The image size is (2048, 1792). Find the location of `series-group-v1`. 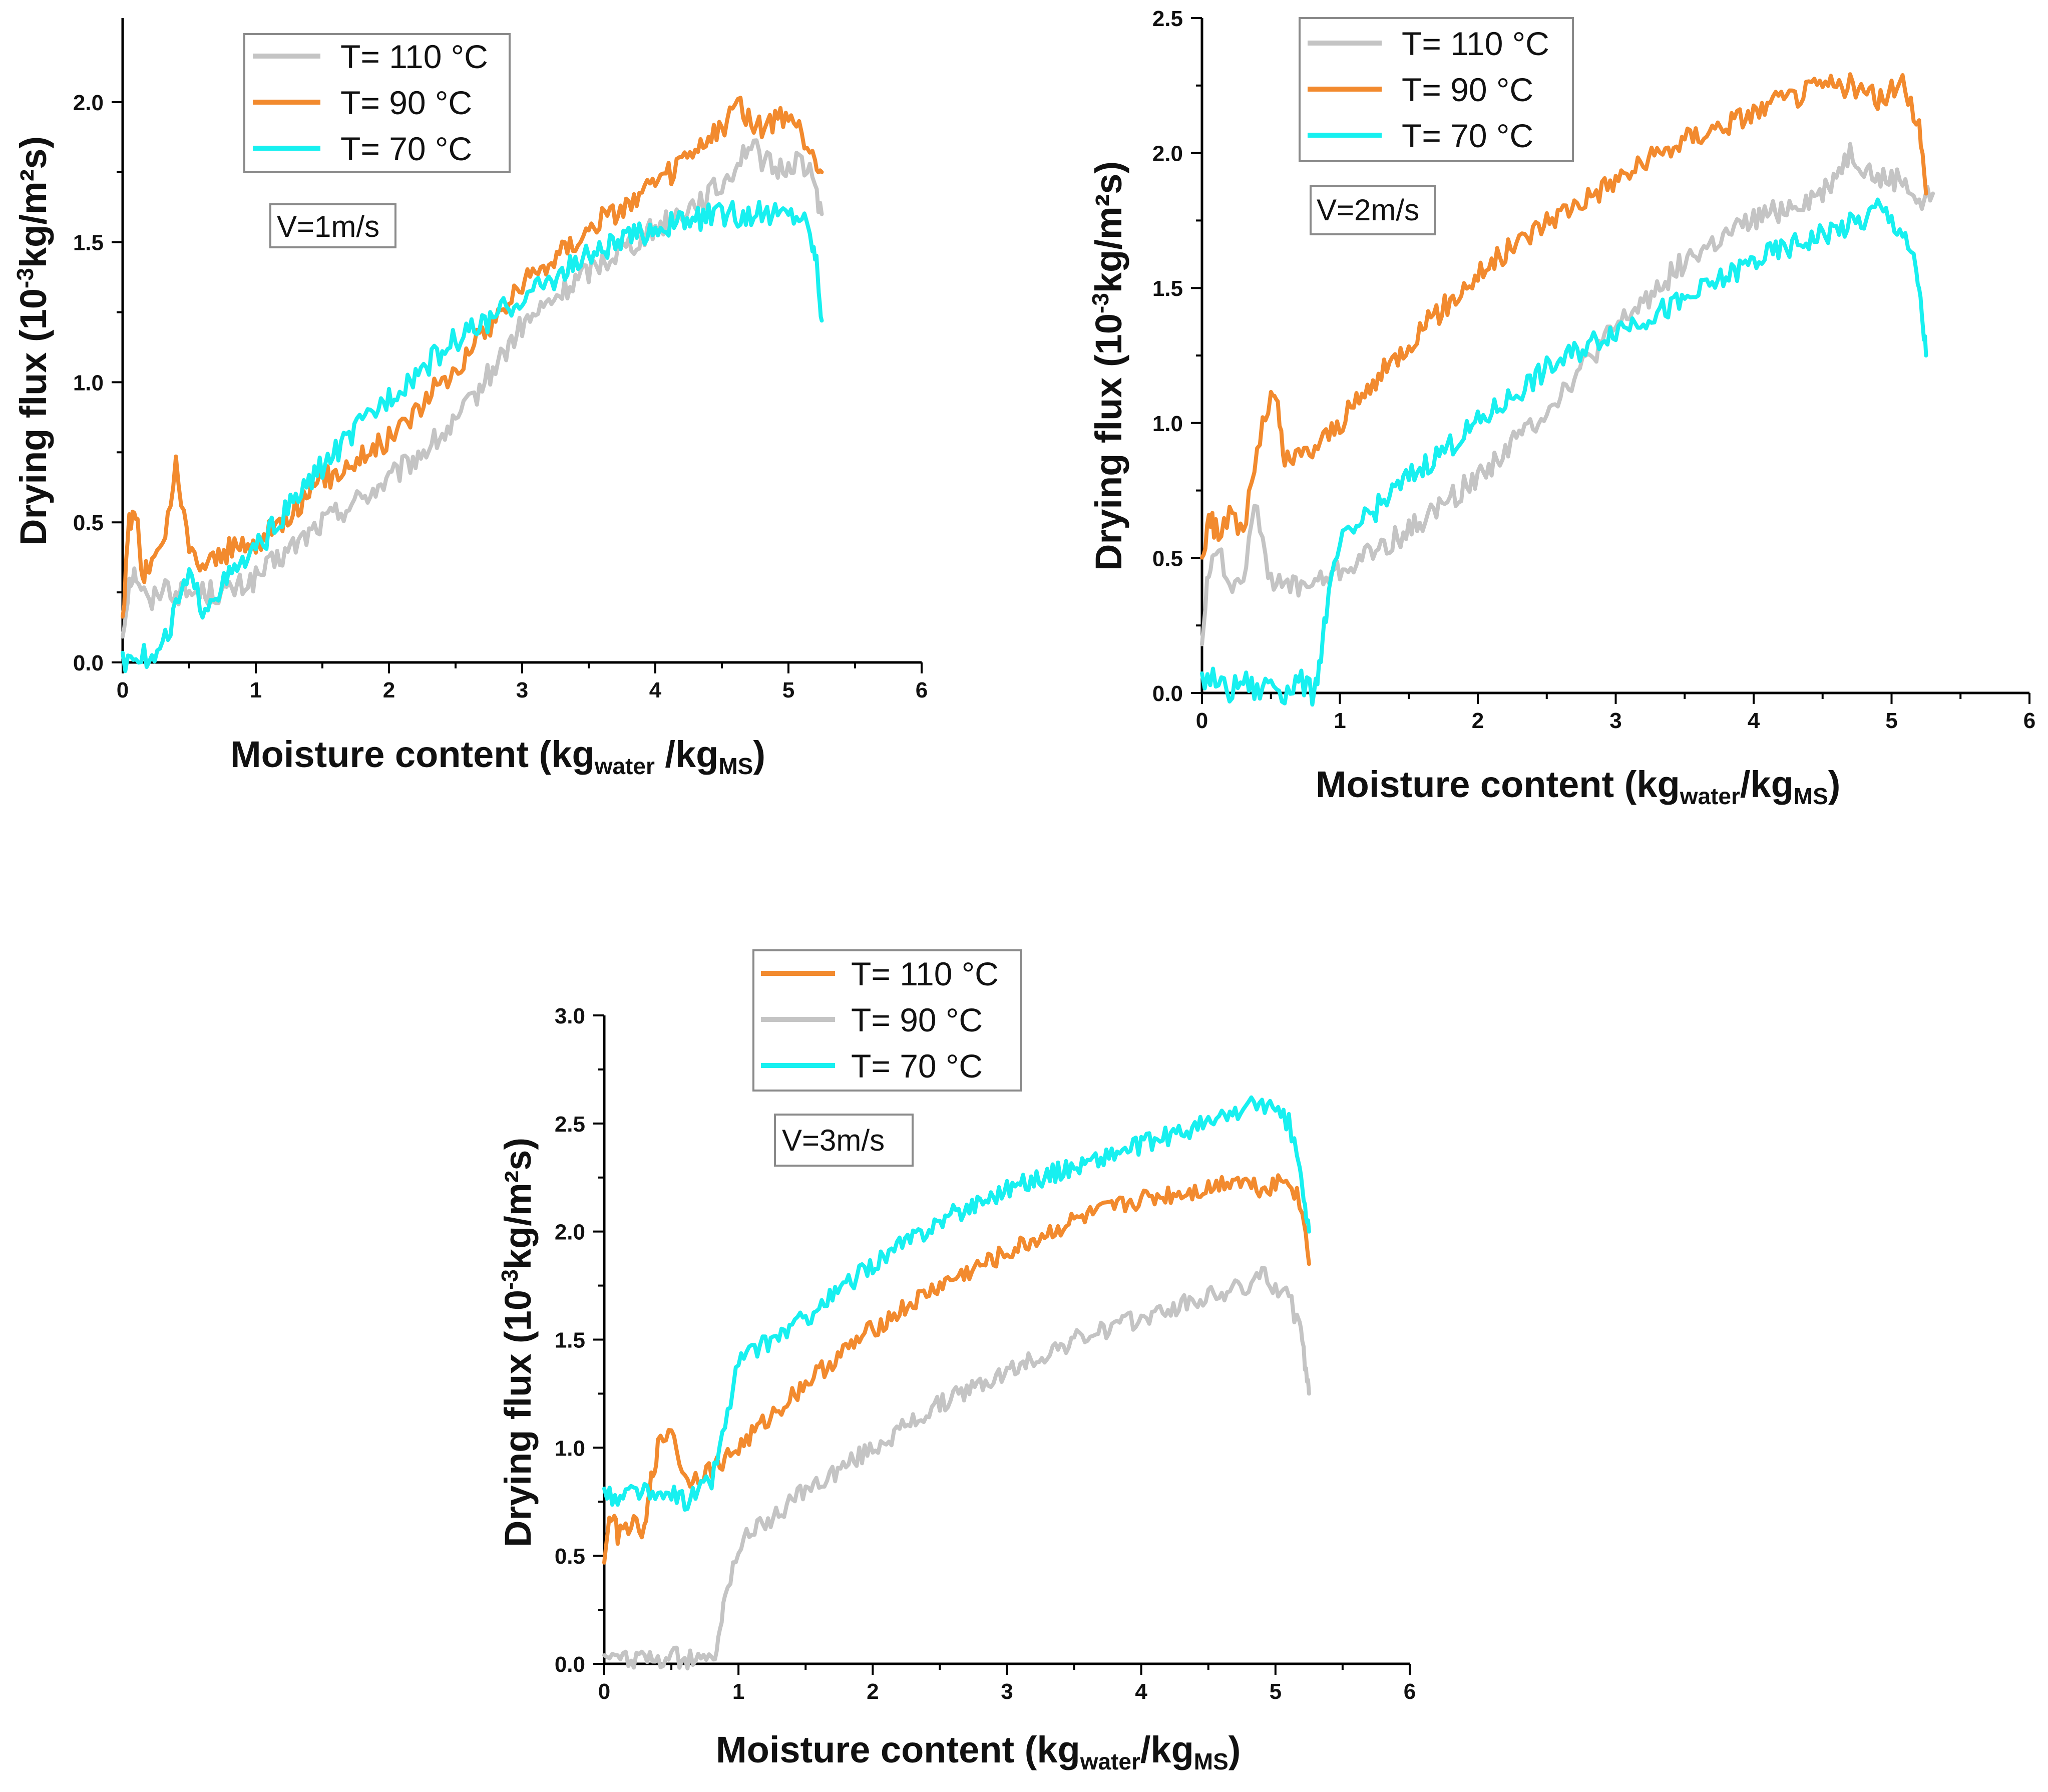

series-group-v1 is located at coordinates (472, 384).